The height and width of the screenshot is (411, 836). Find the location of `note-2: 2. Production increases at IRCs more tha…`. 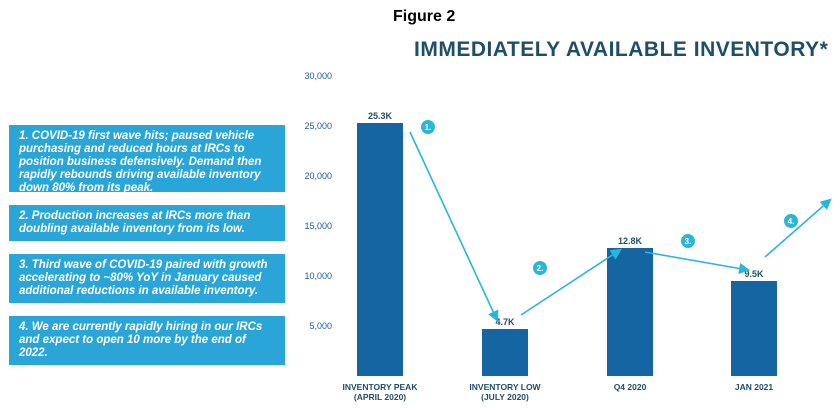

note-2: 2. Production increases at IRCs more tha… is located at coordinates (147, 223).